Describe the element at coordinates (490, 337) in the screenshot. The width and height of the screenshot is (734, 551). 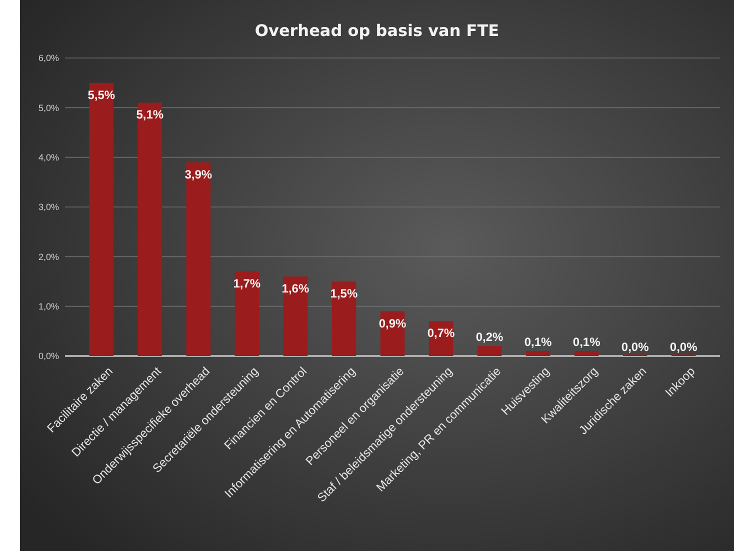
I see `data-label: 0,2%` at that location.